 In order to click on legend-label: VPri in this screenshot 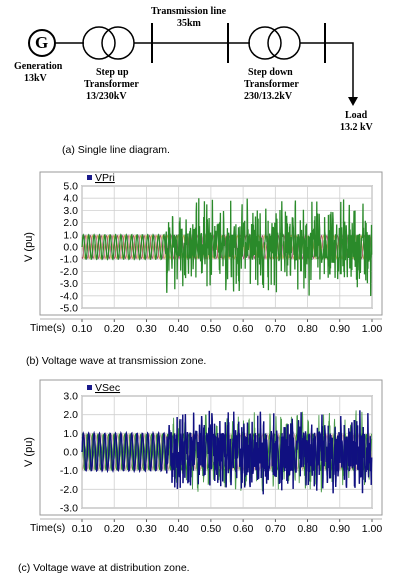, I will do `click(105, 178)`.